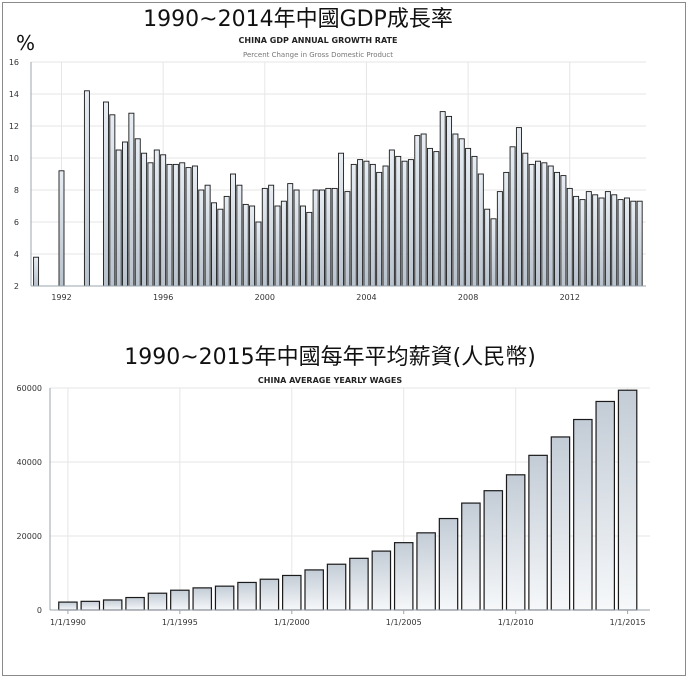 The width and height of the screenshot is (690, 680). I want to click on wage-x-tick-label: 1/1/2010, so click(516, 622).